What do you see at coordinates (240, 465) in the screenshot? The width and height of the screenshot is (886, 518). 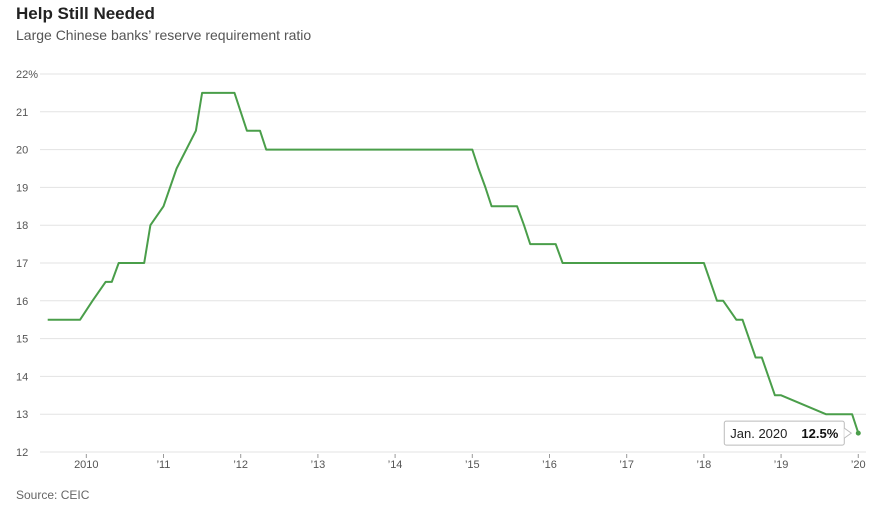 I see `x-tick-label: ’12` at bounding box center [240, 465].